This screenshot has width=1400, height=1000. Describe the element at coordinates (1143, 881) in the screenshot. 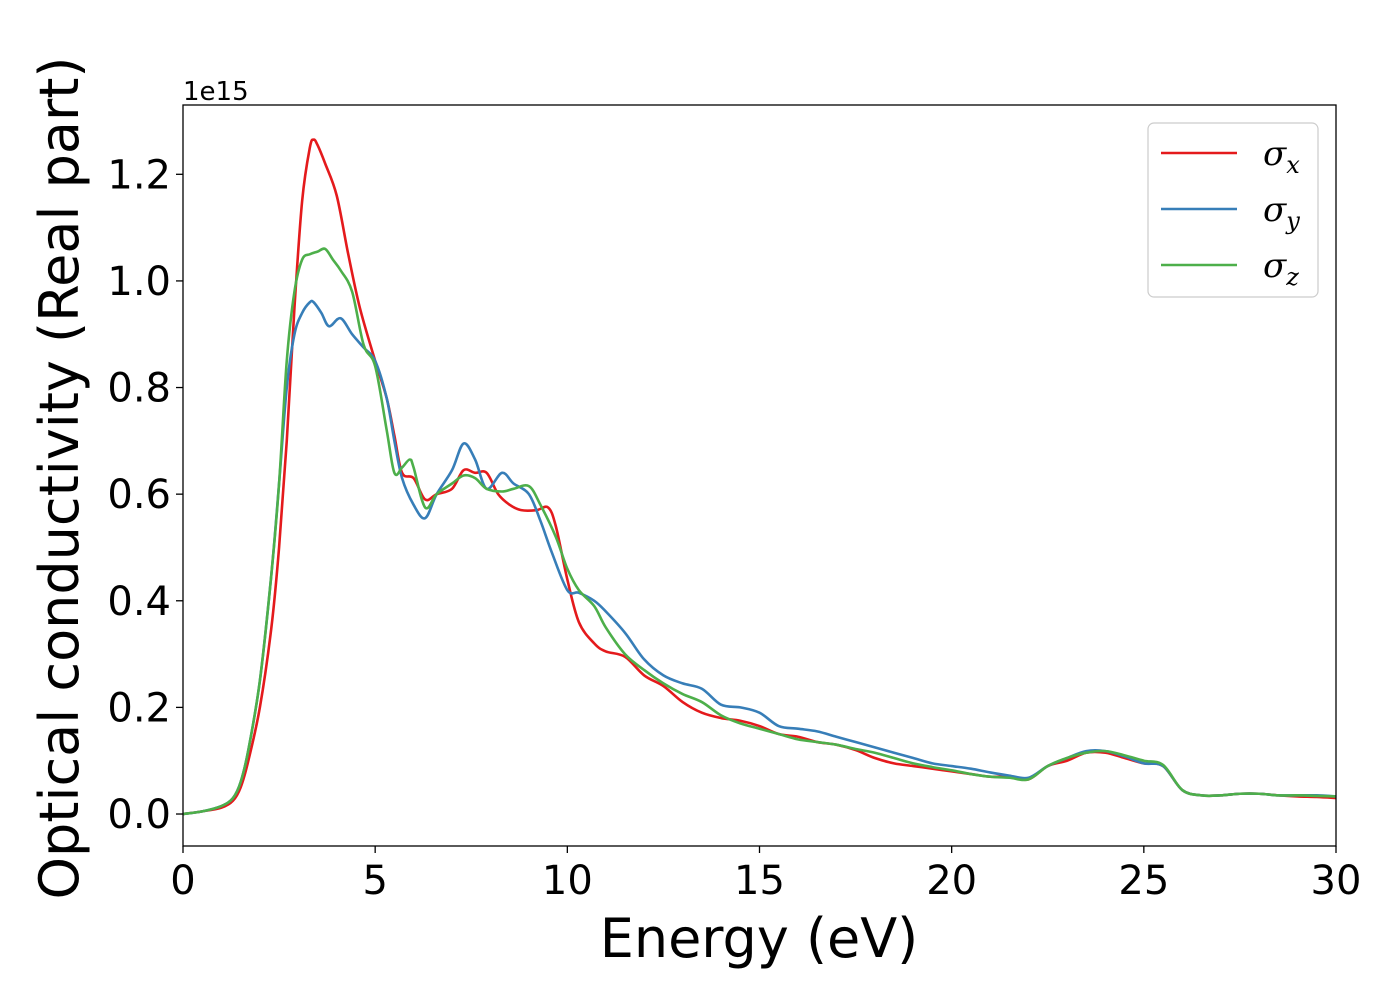

I see `x-tick-label: 25` at that location.